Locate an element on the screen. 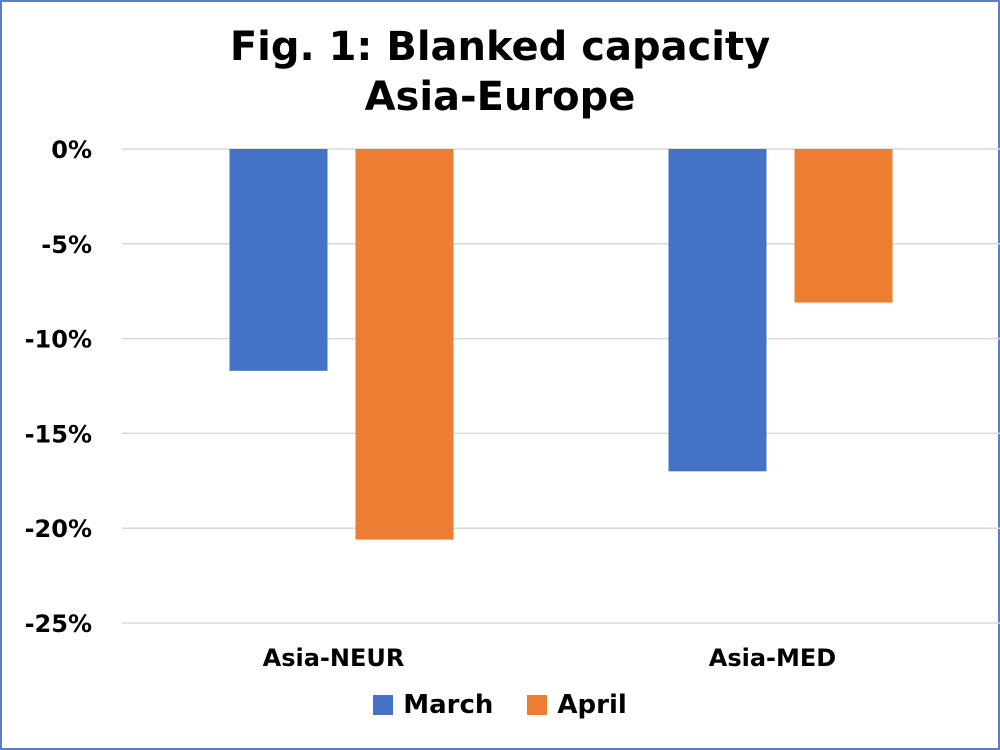 The width and height of the screenshot is (1000, 750). chart-title: Fig. 1: Blanked capacity Asia-Europe is located at coordinates (500, 72).